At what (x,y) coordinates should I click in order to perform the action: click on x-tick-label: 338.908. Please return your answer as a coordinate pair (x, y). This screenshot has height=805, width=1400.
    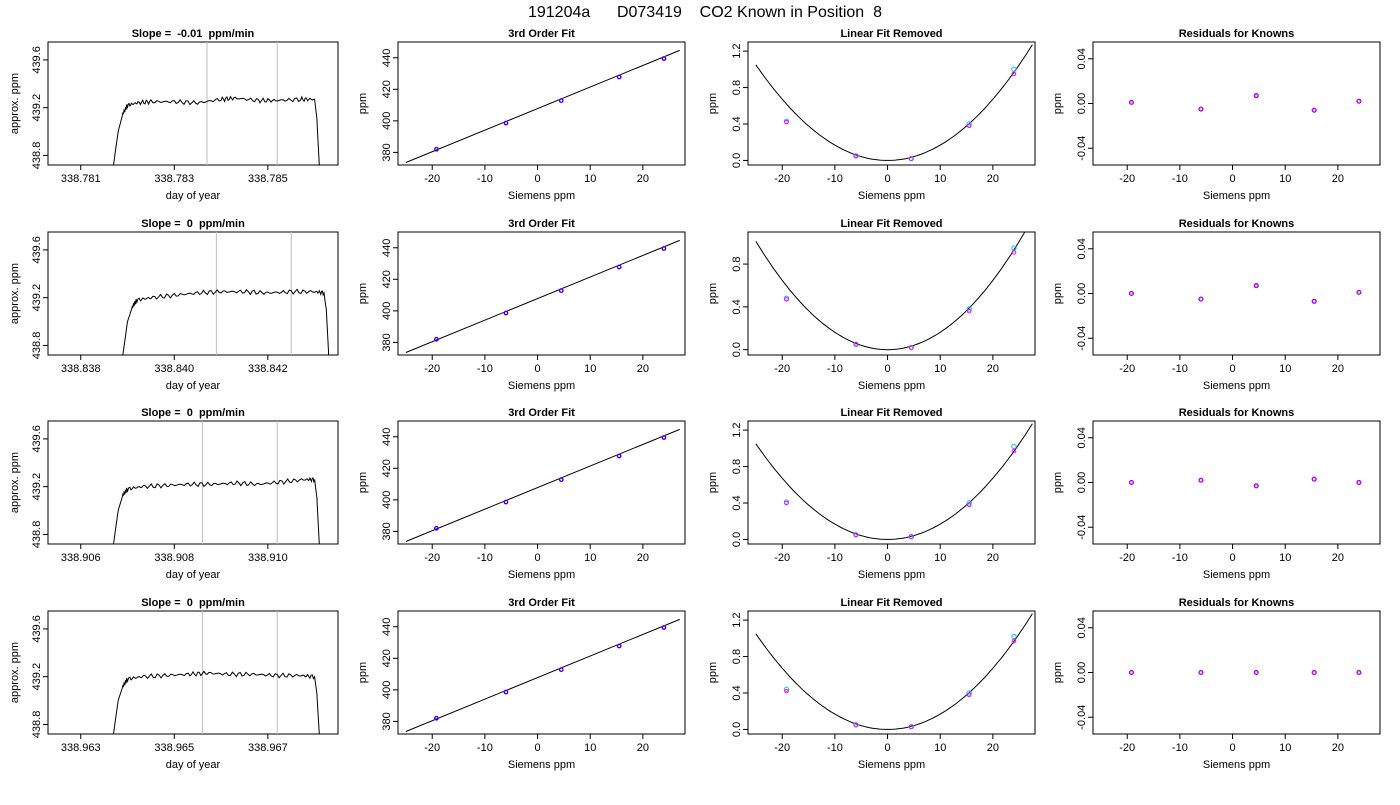
    Looking at the image, I should click on (174, 558).